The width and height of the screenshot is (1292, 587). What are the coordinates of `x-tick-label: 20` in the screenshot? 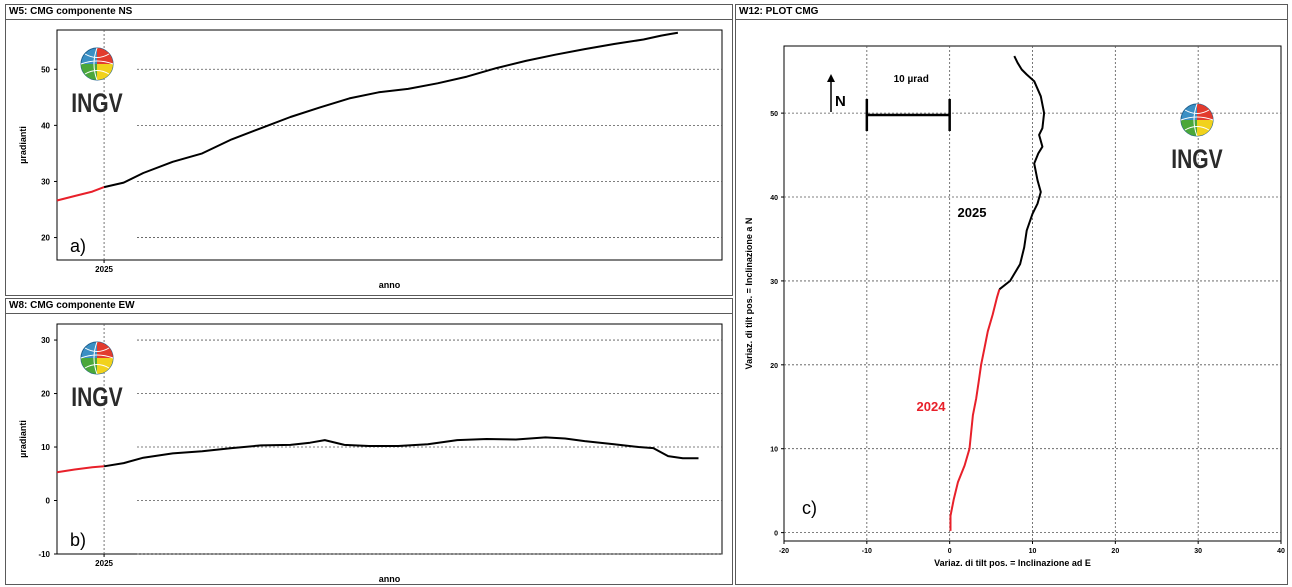 It's located at (1115, 551).